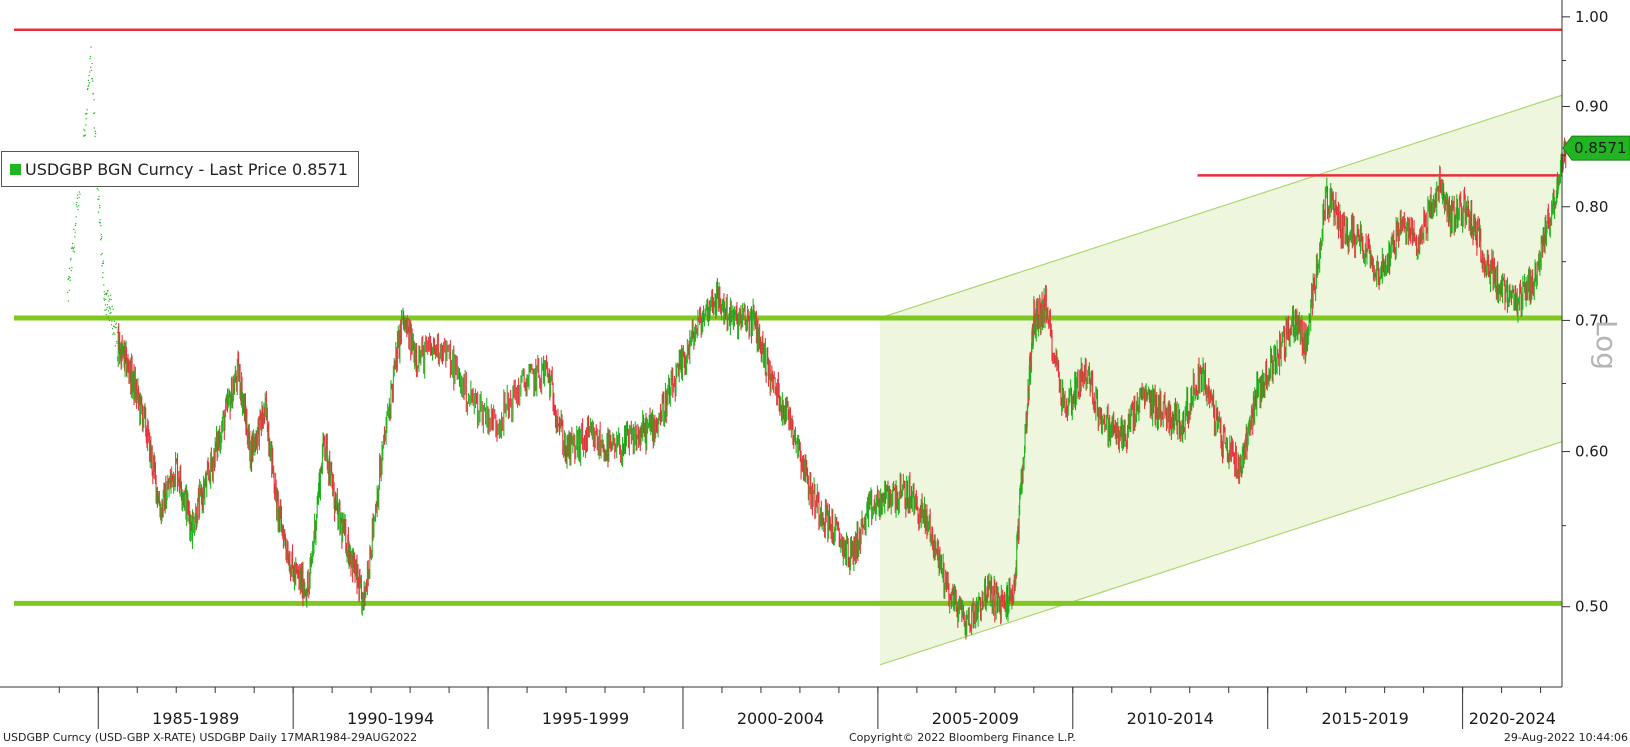  I want to click on footer-timestamp: 29-Aug-2022 10:44:06, so click(1565, 737).